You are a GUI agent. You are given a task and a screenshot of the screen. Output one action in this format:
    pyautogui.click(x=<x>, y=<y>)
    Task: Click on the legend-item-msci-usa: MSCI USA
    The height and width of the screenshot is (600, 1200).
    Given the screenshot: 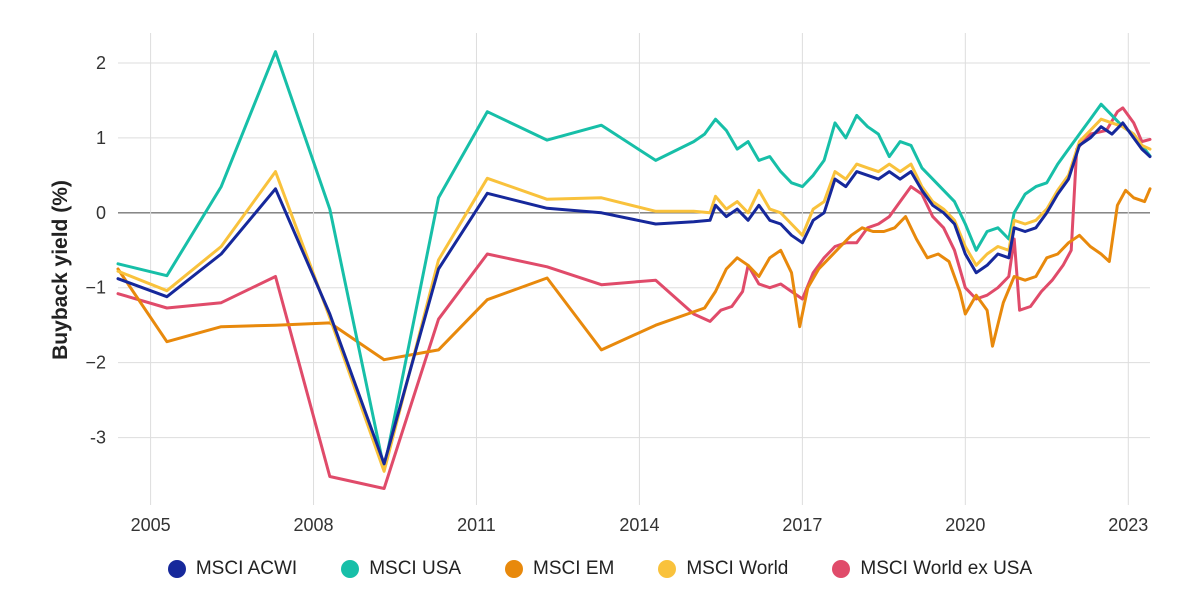 What is the action you would take?
    pyautogui.click(x=401, y=569)
    